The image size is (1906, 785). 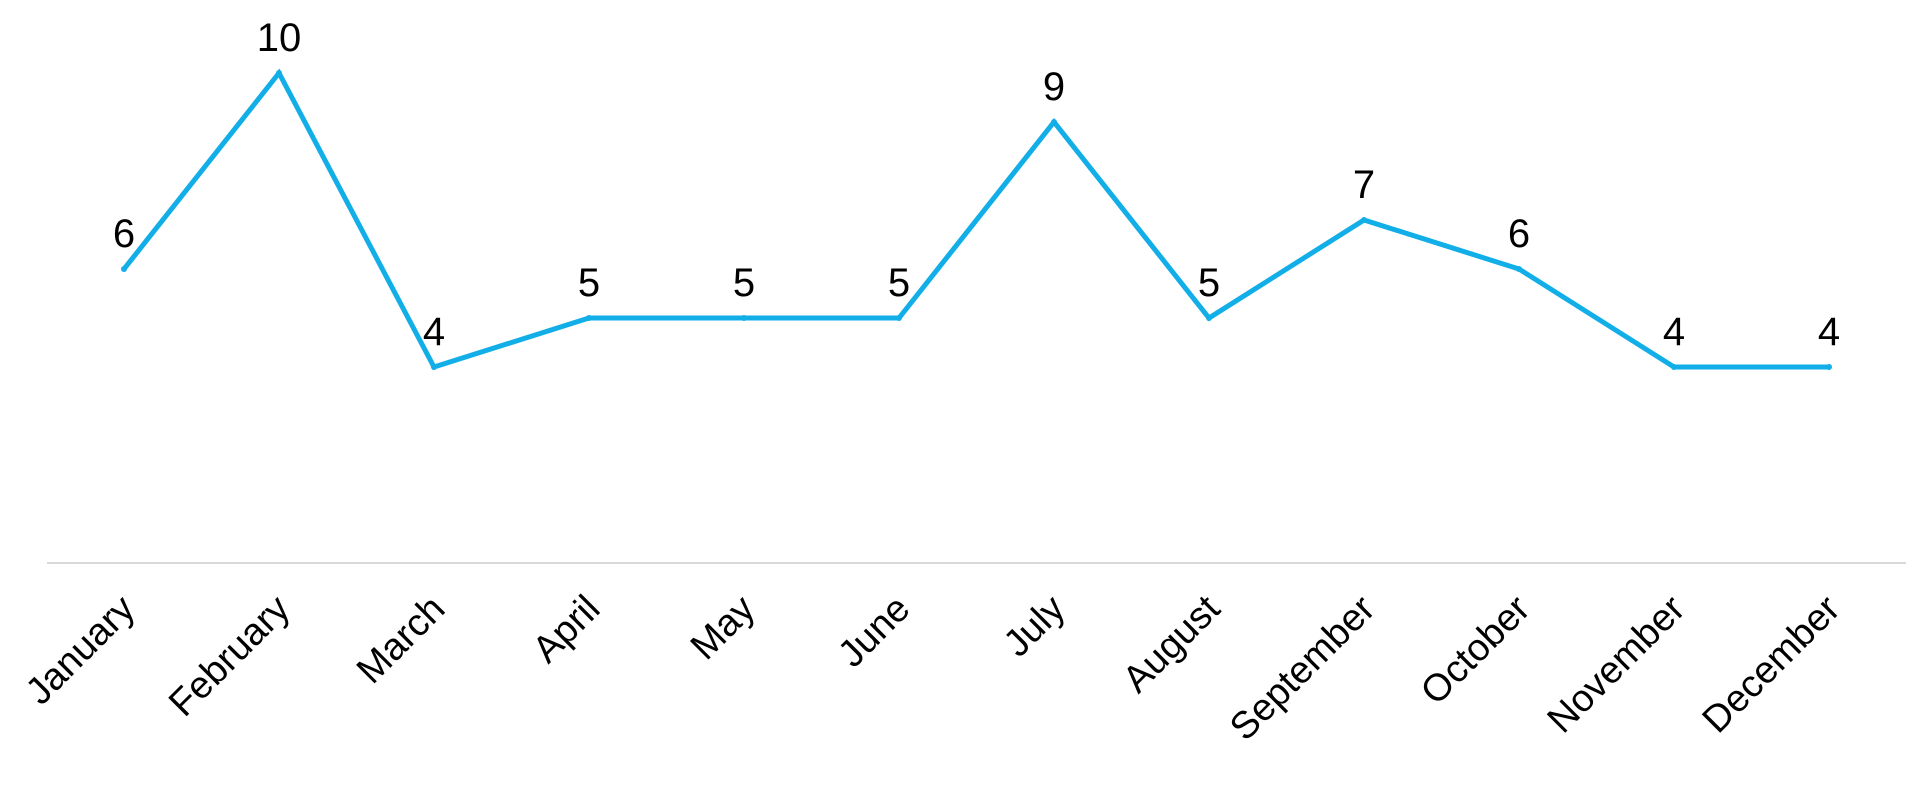 What do you see at coordinates (874, 632) in the screenshot?
I see `x-tick-label: June` at bounding box center [874, 632].